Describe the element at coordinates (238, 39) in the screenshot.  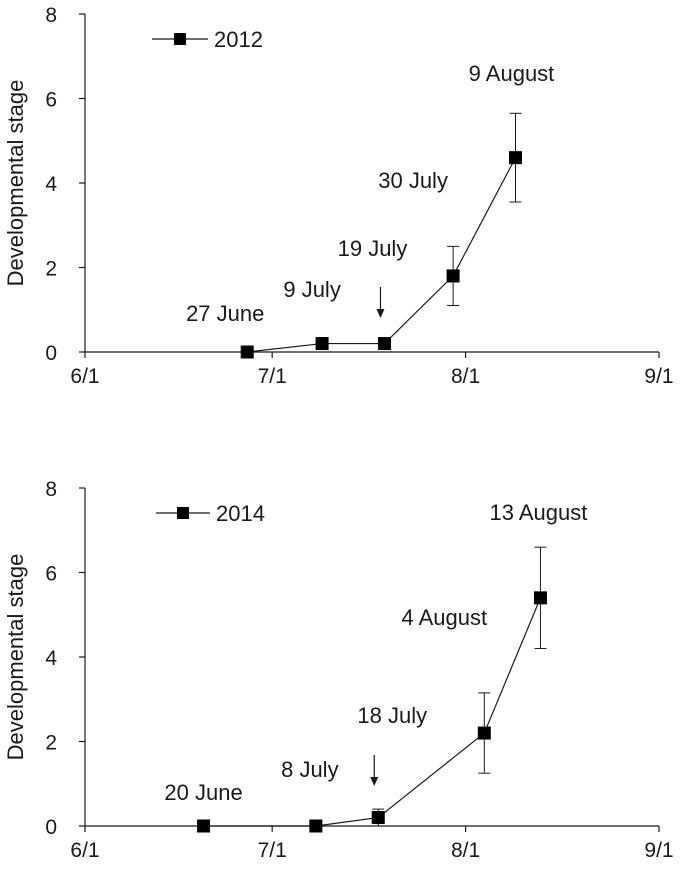
I see `legend-label: 2012` at that location.